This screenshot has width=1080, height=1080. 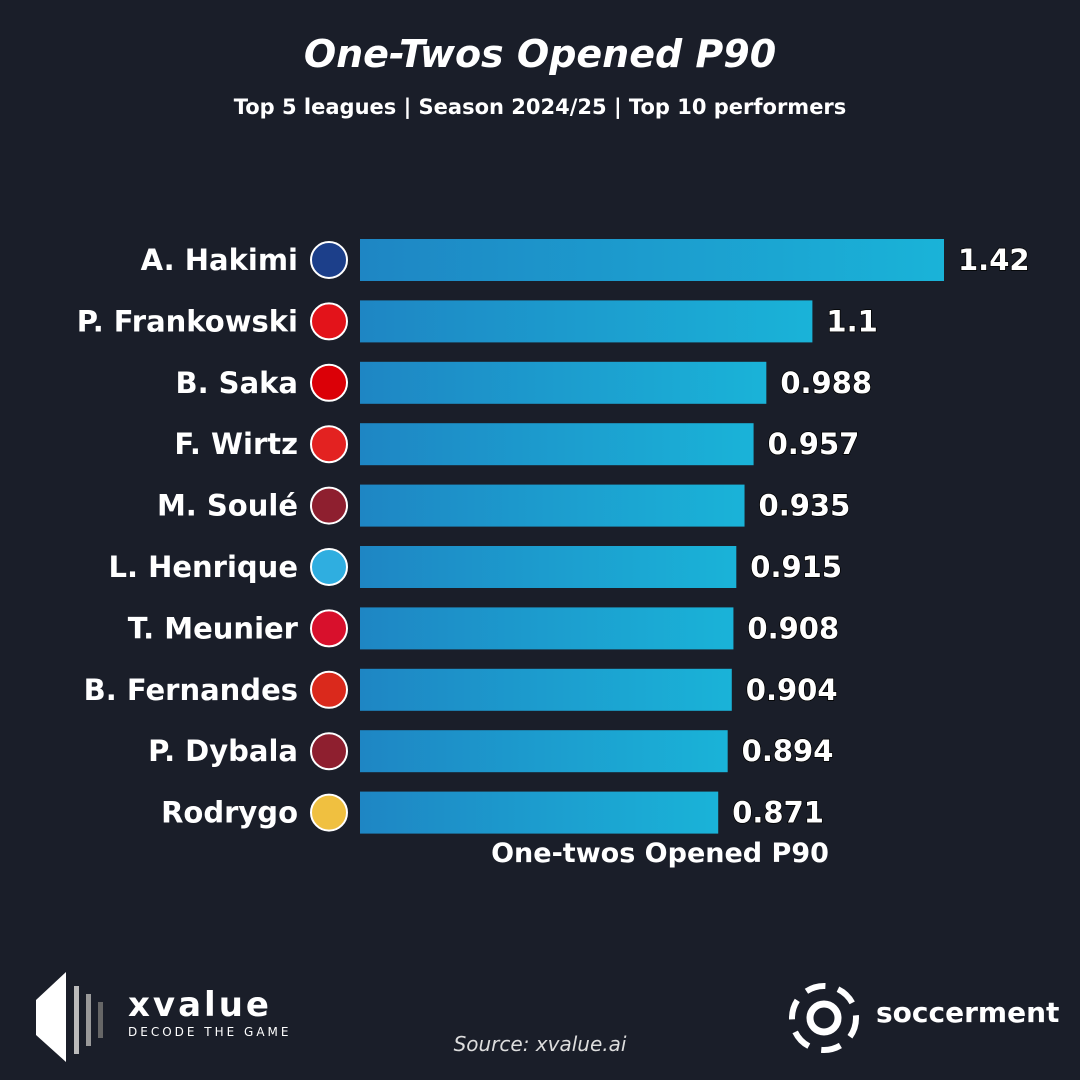 What do you see at coordinates (540, 54) in the screenshot?
I see `chart-title: One-Twos Opened P90` at bounding box center [540, 54].